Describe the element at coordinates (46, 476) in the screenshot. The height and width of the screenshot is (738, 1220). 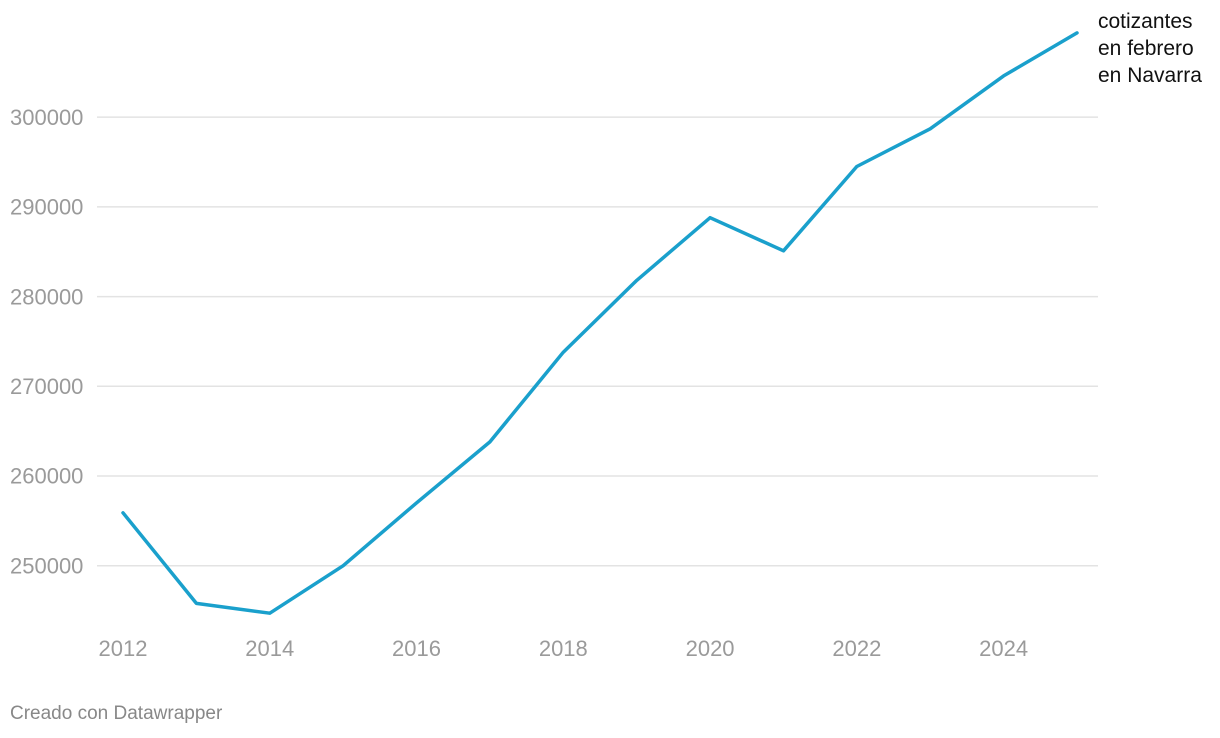
I see `y-tick-label-260000: 260000` at that location.